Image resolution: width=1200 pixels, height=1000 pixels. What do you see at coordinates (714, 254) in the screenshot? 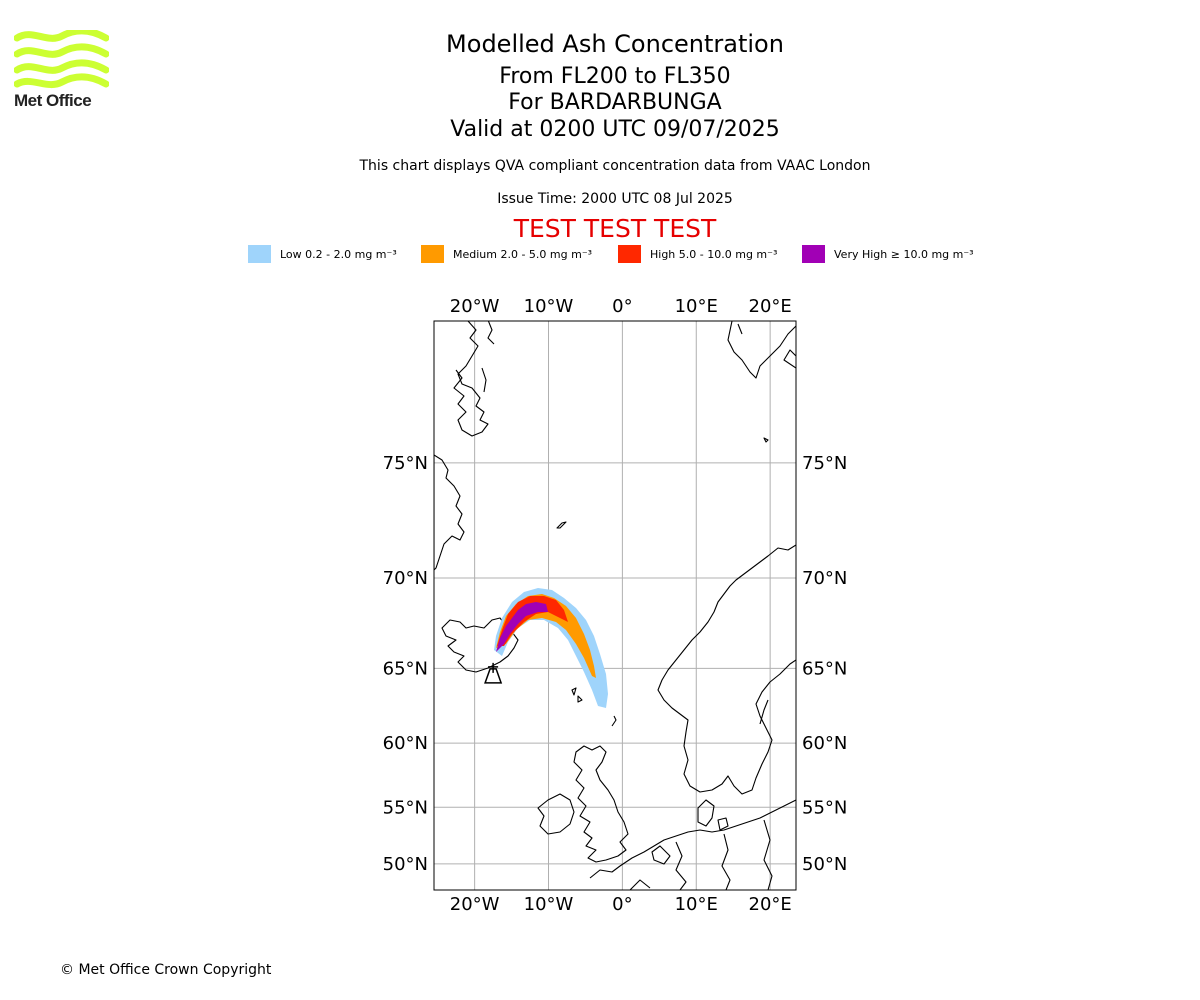
I see `legend-label-high: High 5.0 - 10.0 mg m⁻³` at bounding box center [714, 254].